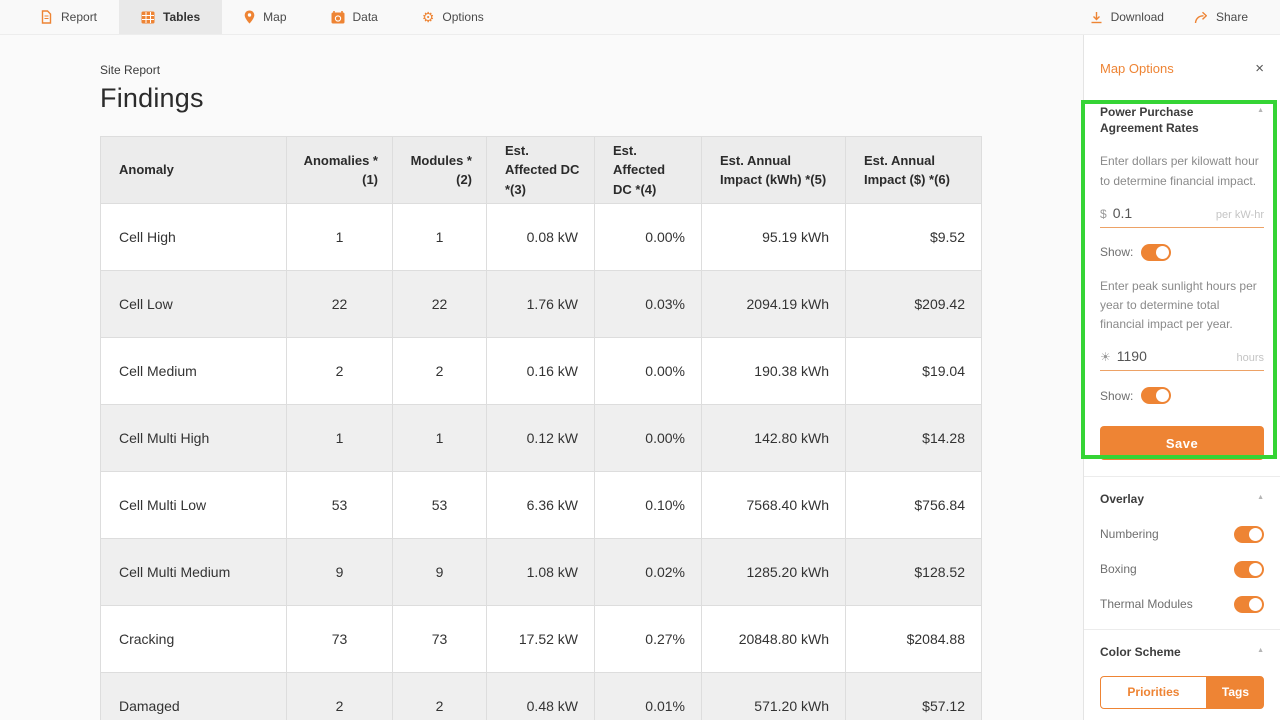  I want to click on cell-impact-usd: $128.52, so click(913, 572).